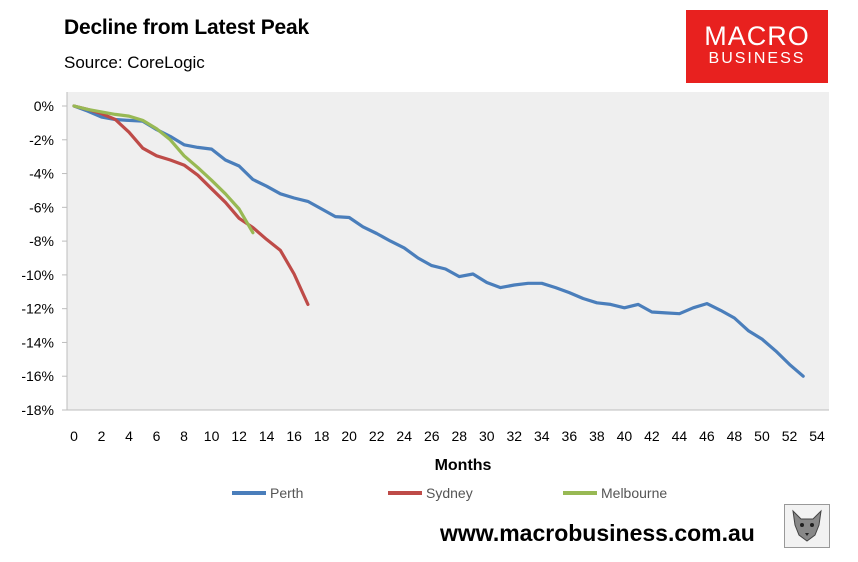  What do you see at coordinates (652, 436) in the screenshot?
I see `x-tick-label: 42` at bounding box center [652, 436].